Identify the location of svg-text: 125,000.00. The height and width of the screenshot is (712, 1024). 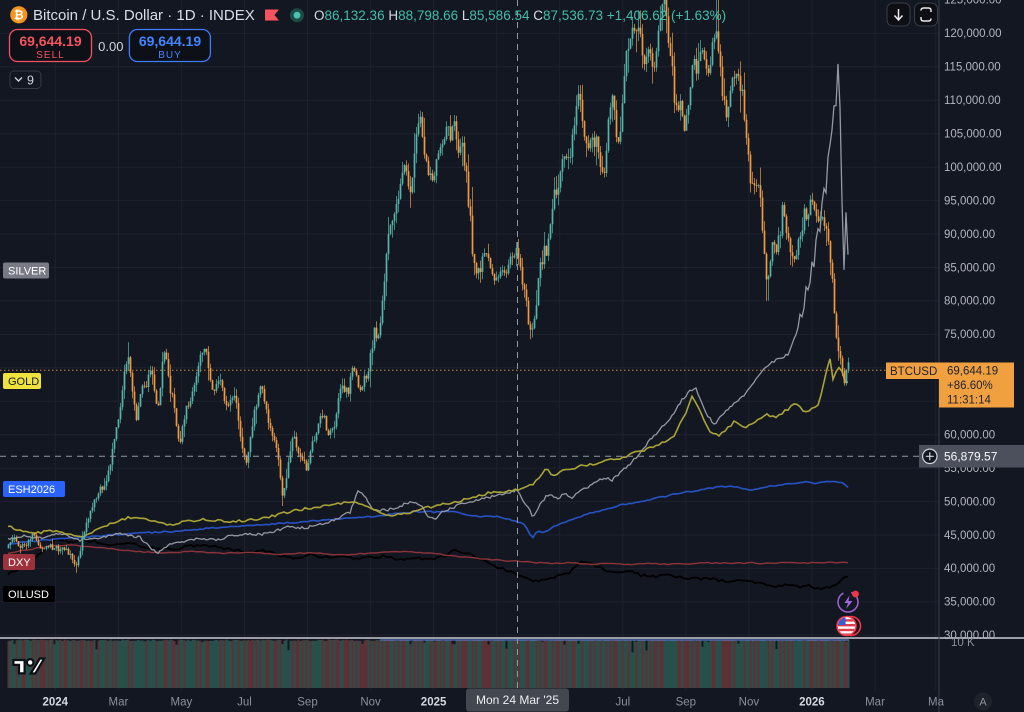
(973, 3).